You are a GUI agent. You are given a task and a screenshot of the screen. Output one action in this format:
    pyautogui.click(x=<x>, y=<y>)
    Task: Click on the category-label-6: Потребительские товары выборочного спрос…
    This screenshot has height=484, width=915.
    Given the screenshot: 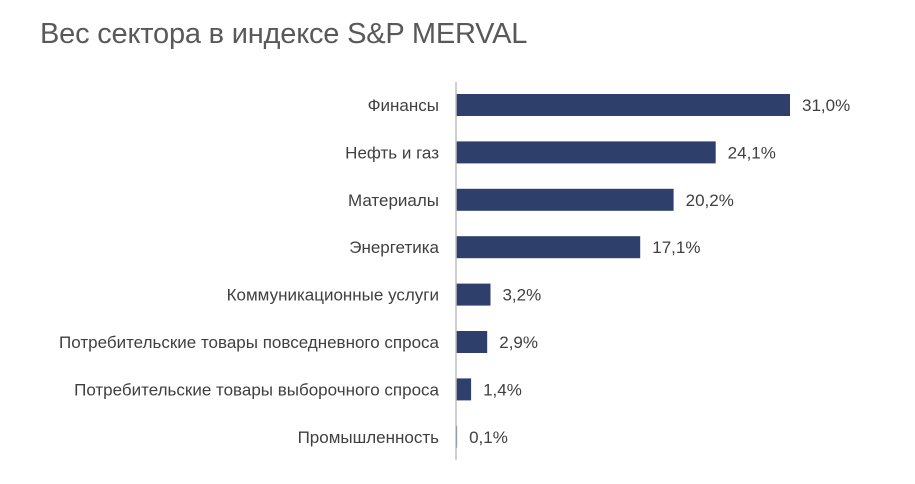 What is the action you would take?
    pyautogui.click(x=256, y=389)
    